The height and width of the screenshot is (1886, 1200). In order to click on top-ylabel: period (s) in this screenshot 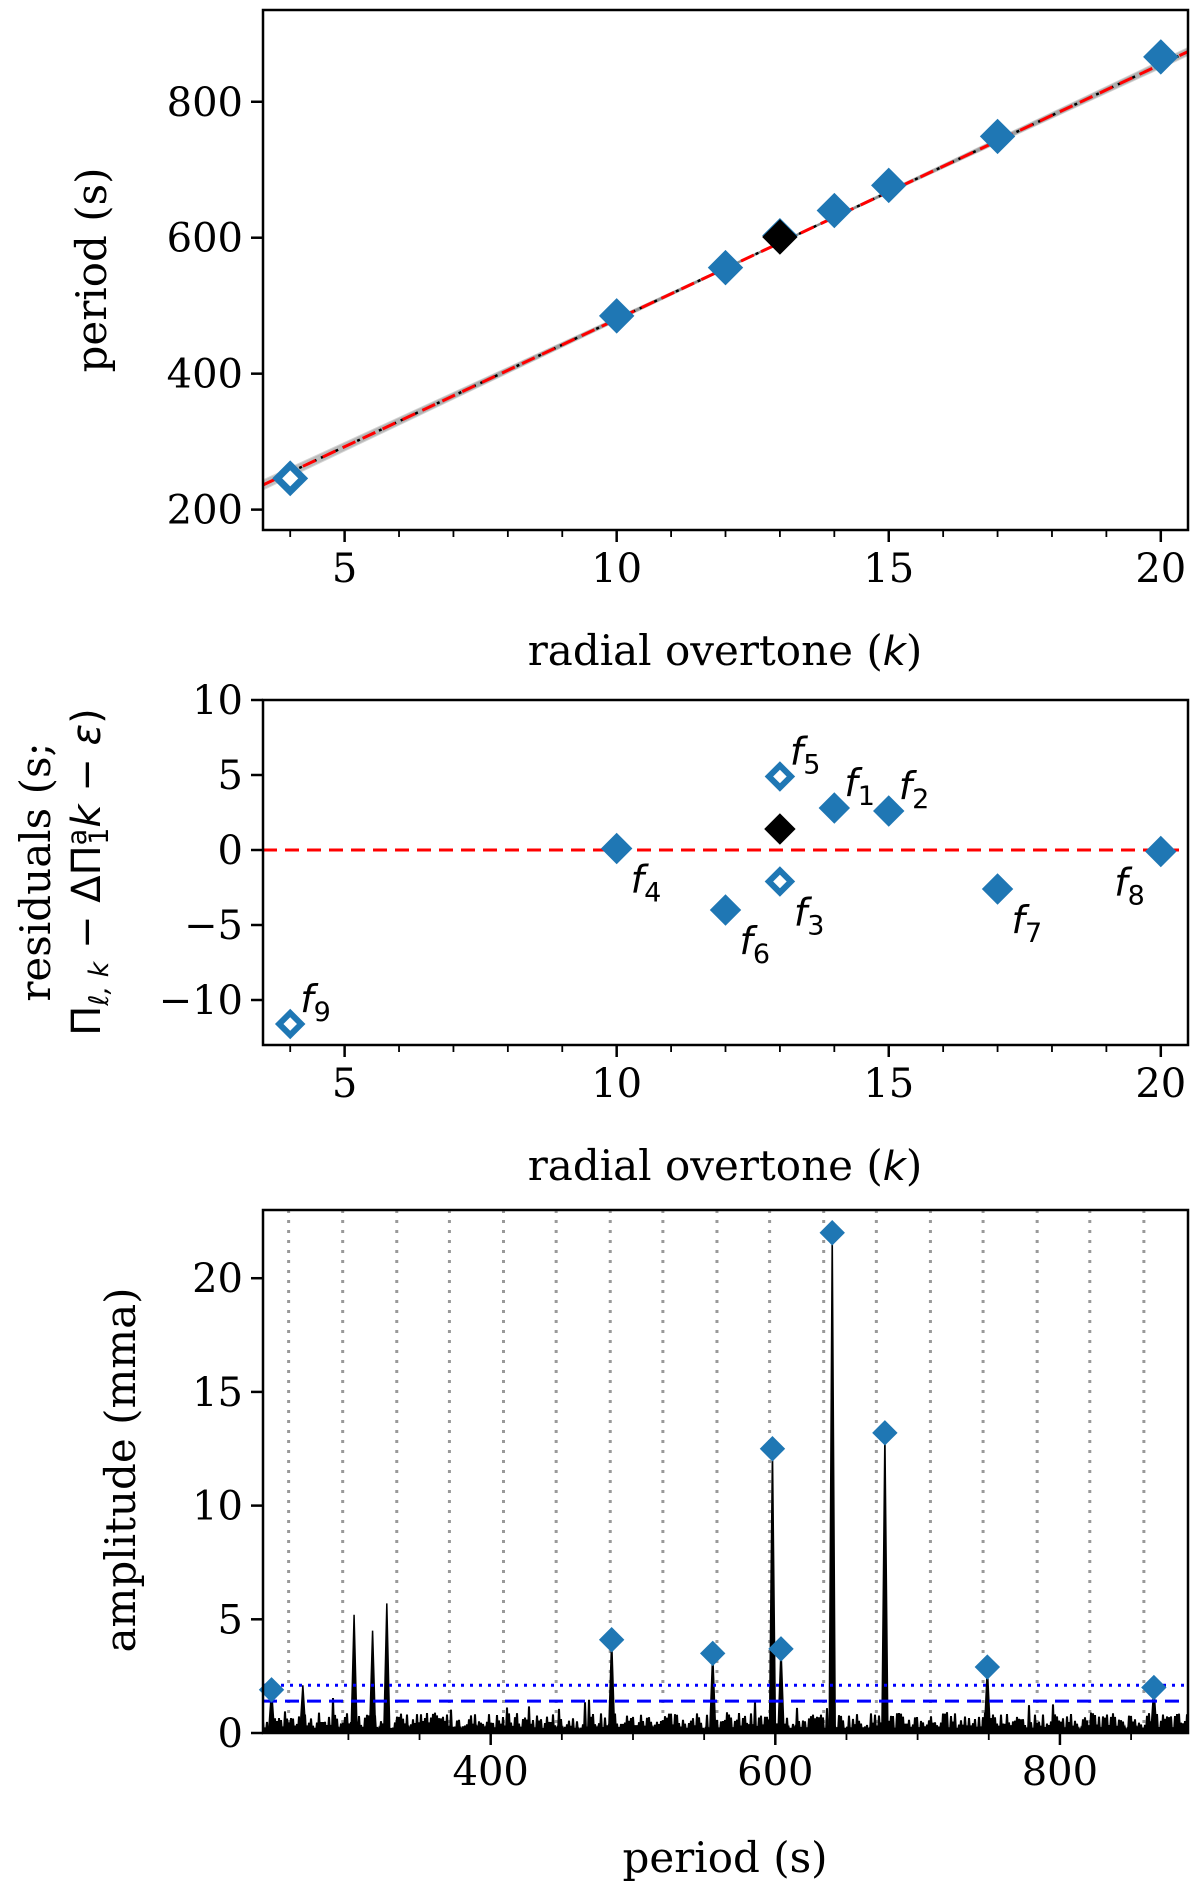, I will do `click(91, 269)`.